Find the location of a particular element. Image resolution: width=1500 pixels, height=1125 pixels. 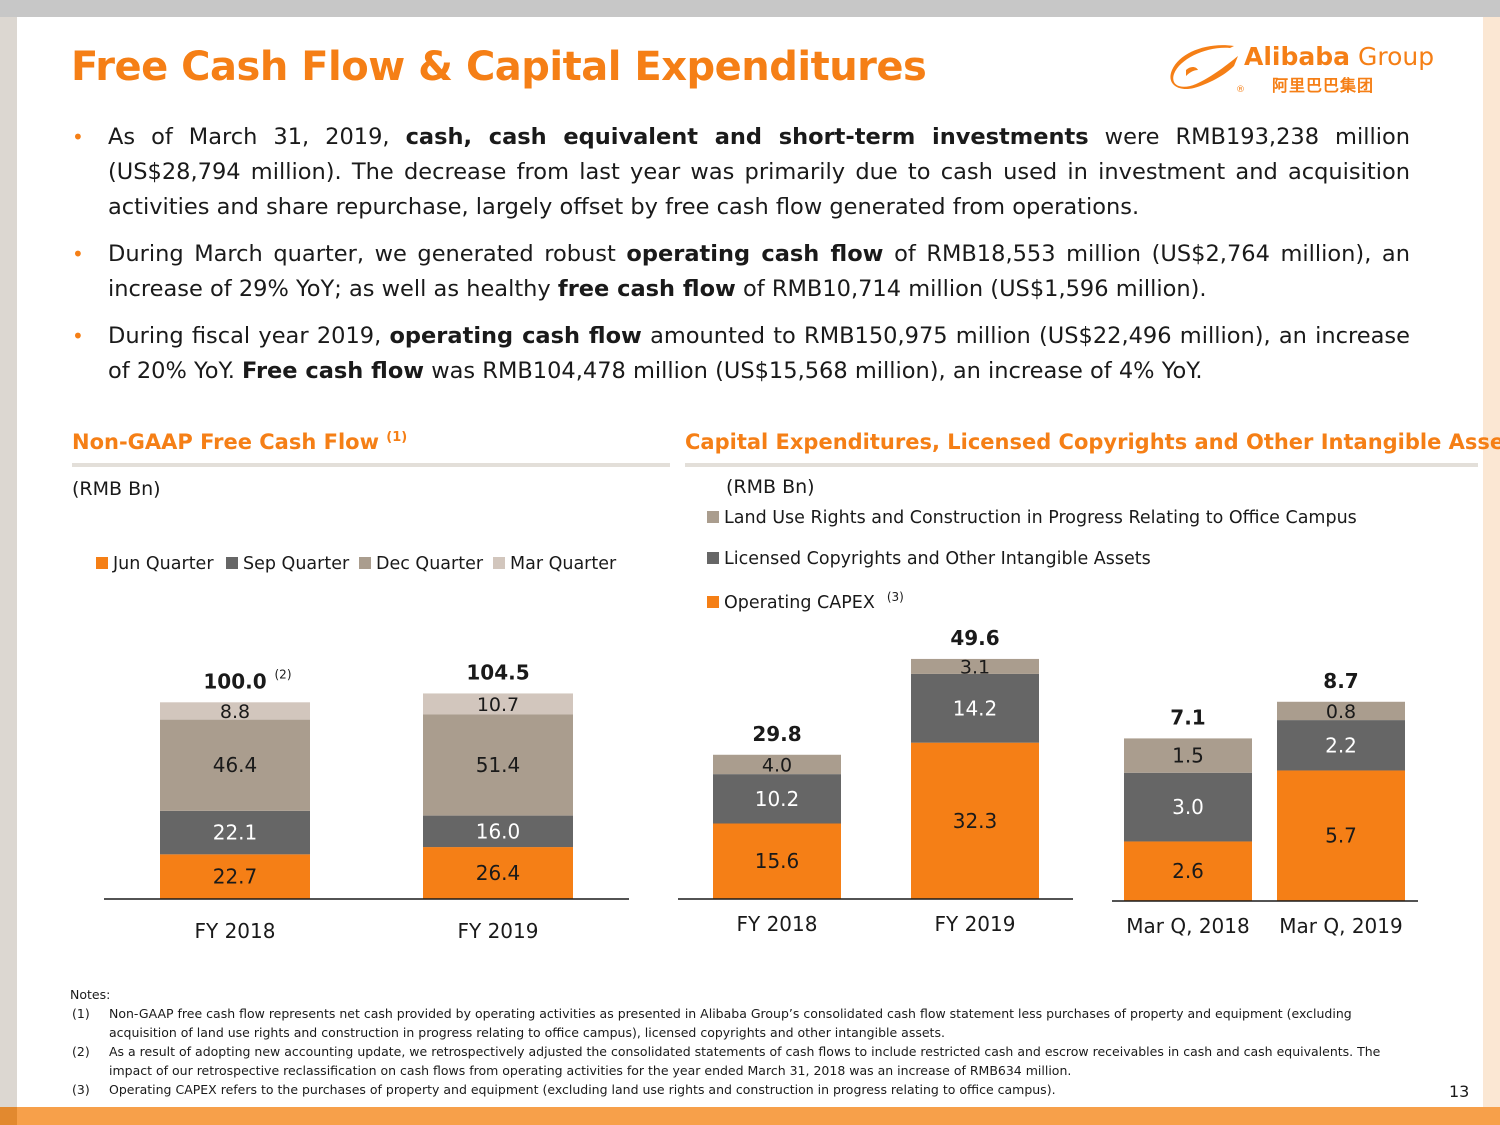

bullet-text: of RMB10,714 million (US$1,596 million). is located at coordinates (971, 289).